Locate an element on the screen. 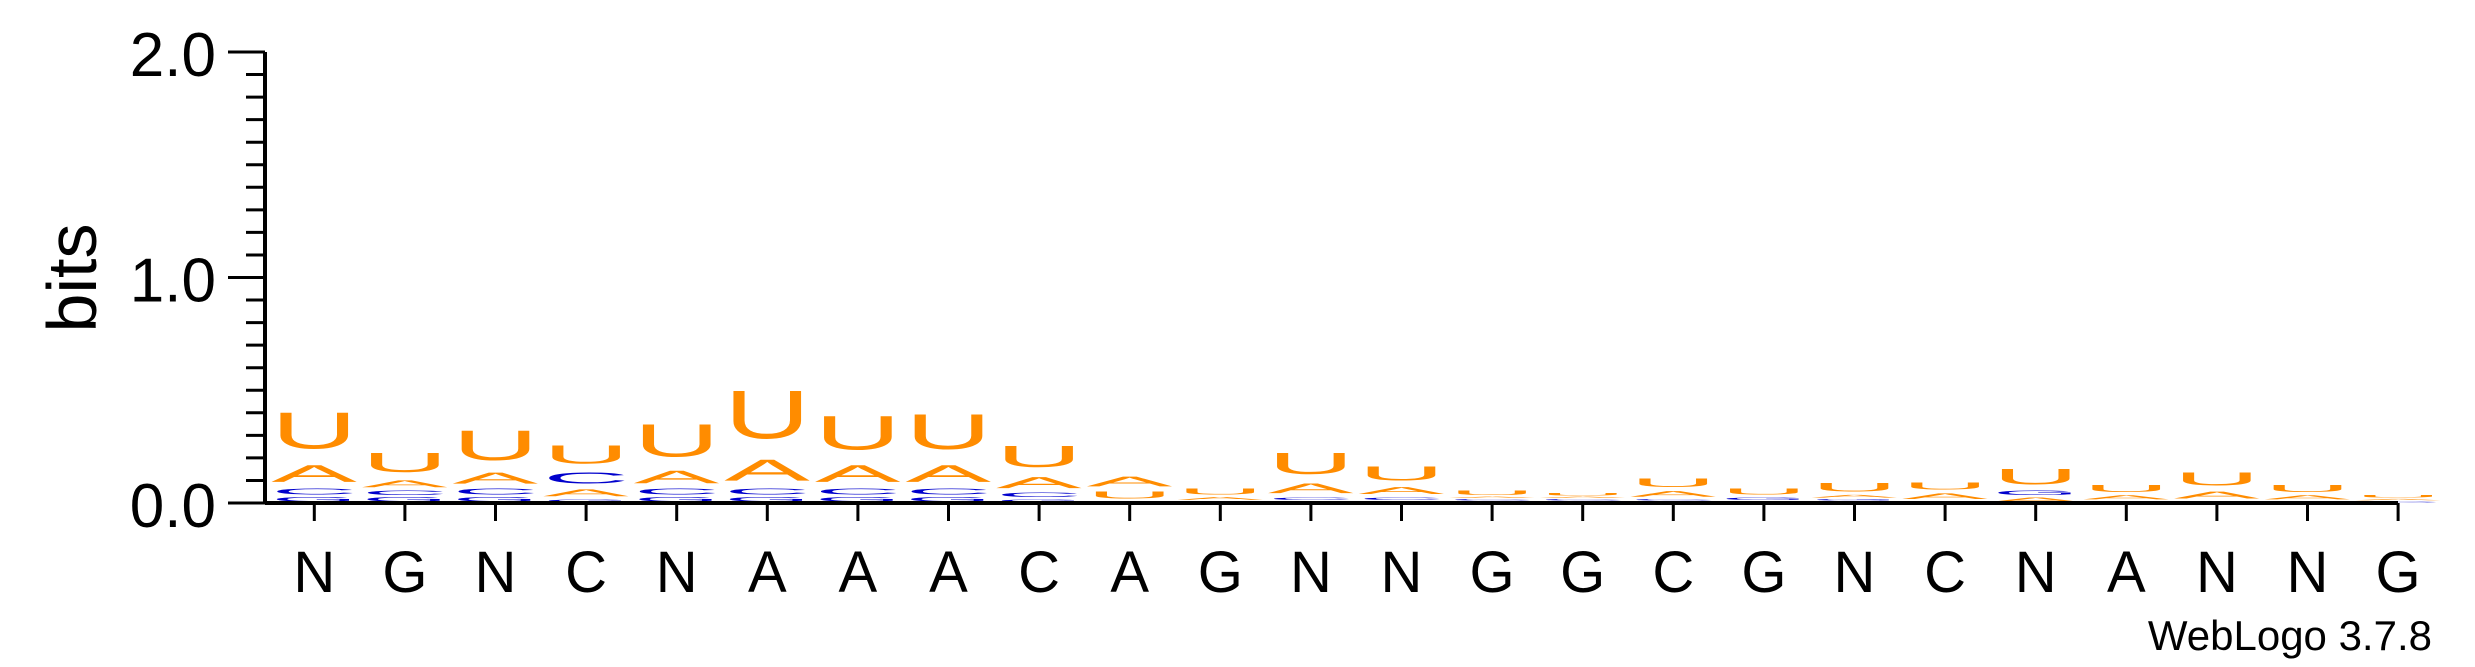 This screenshot has width=2475, height=667. y-axis-label: bits is located at coordinates (72, 278).